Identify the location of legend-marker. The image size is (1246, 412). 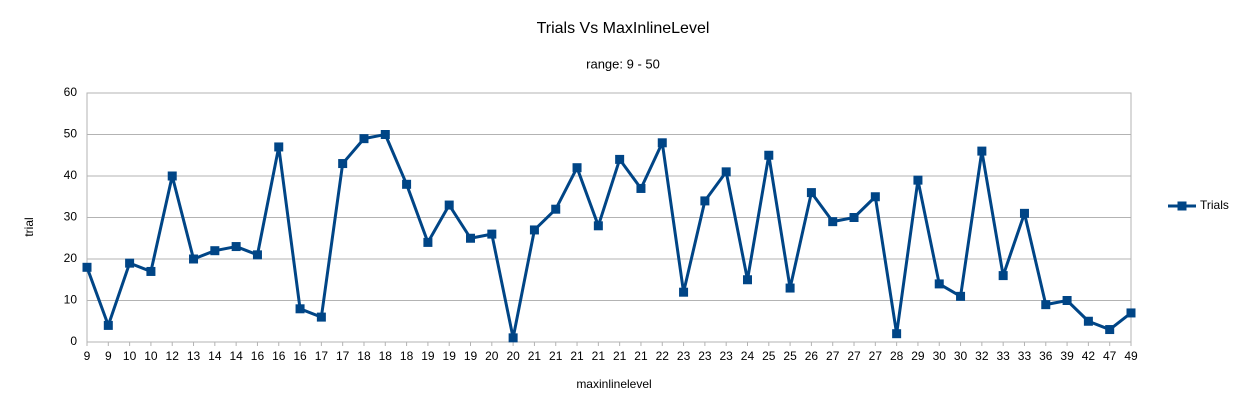
(1182, 206).